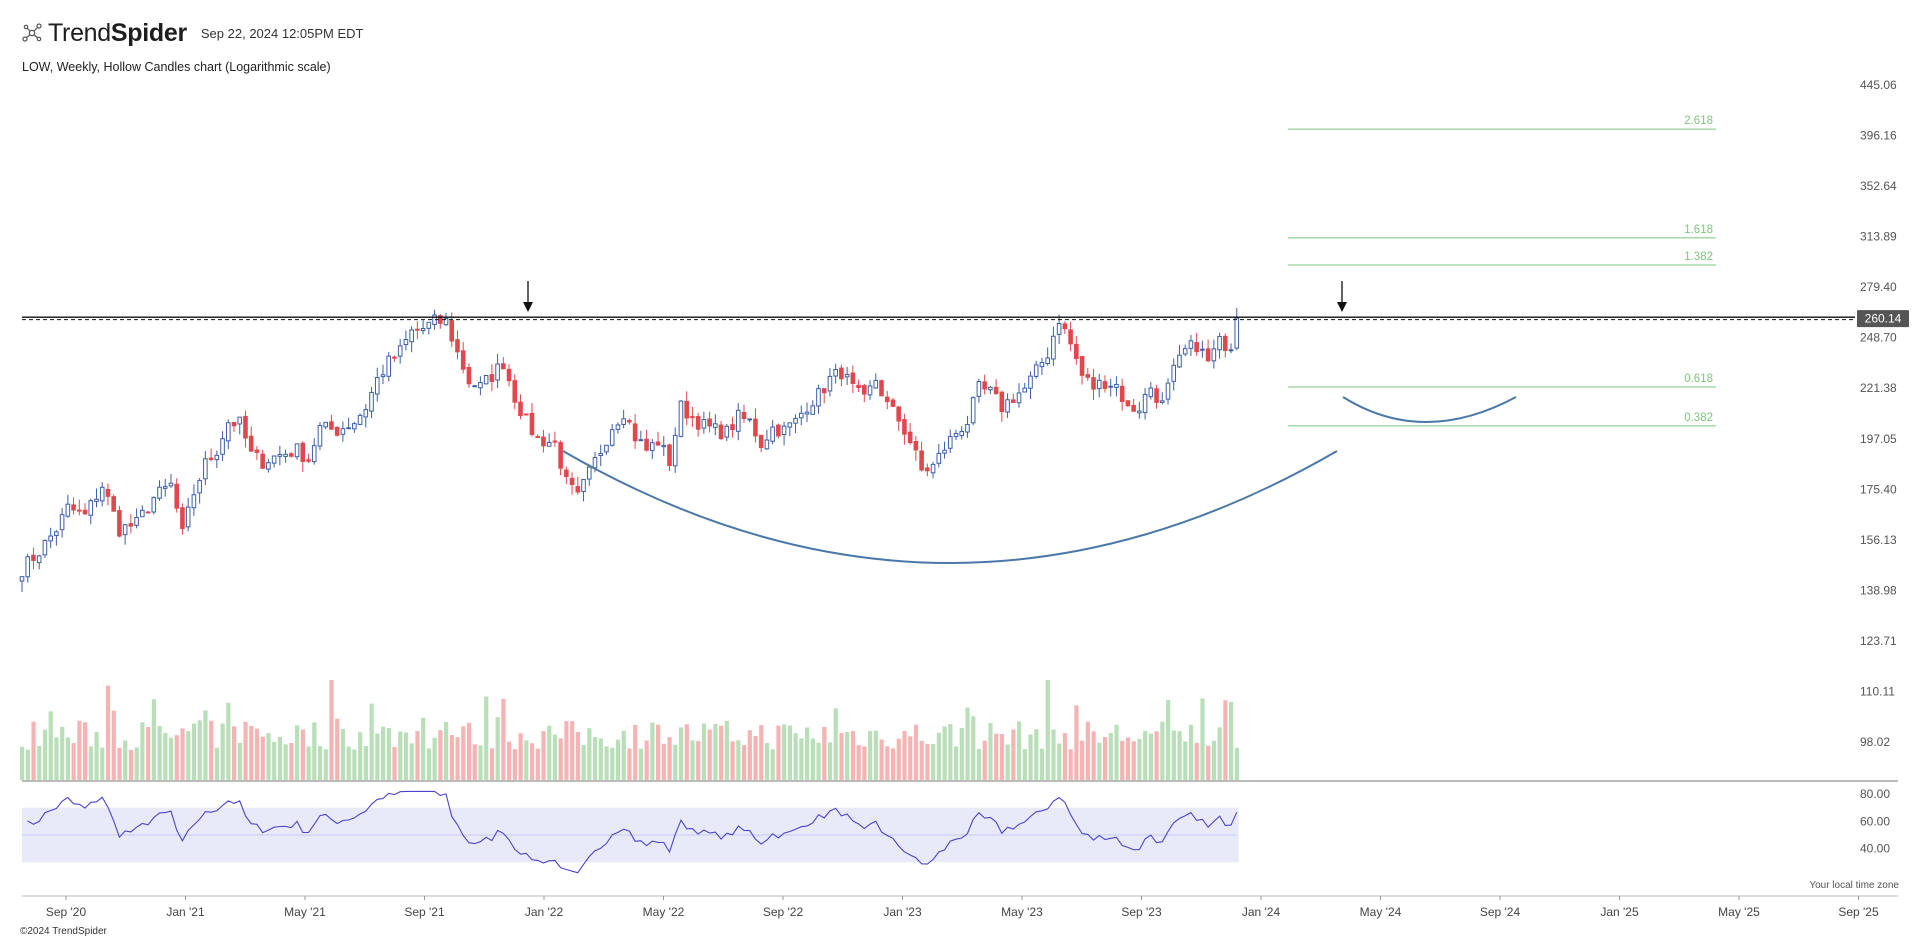 The height and width of the screenshot is (939, 1919). What do you see at coordinates (1698, 257) in the screenshot?
I see `fib-level-label: 1.382` at bounding box center [1698, 257].